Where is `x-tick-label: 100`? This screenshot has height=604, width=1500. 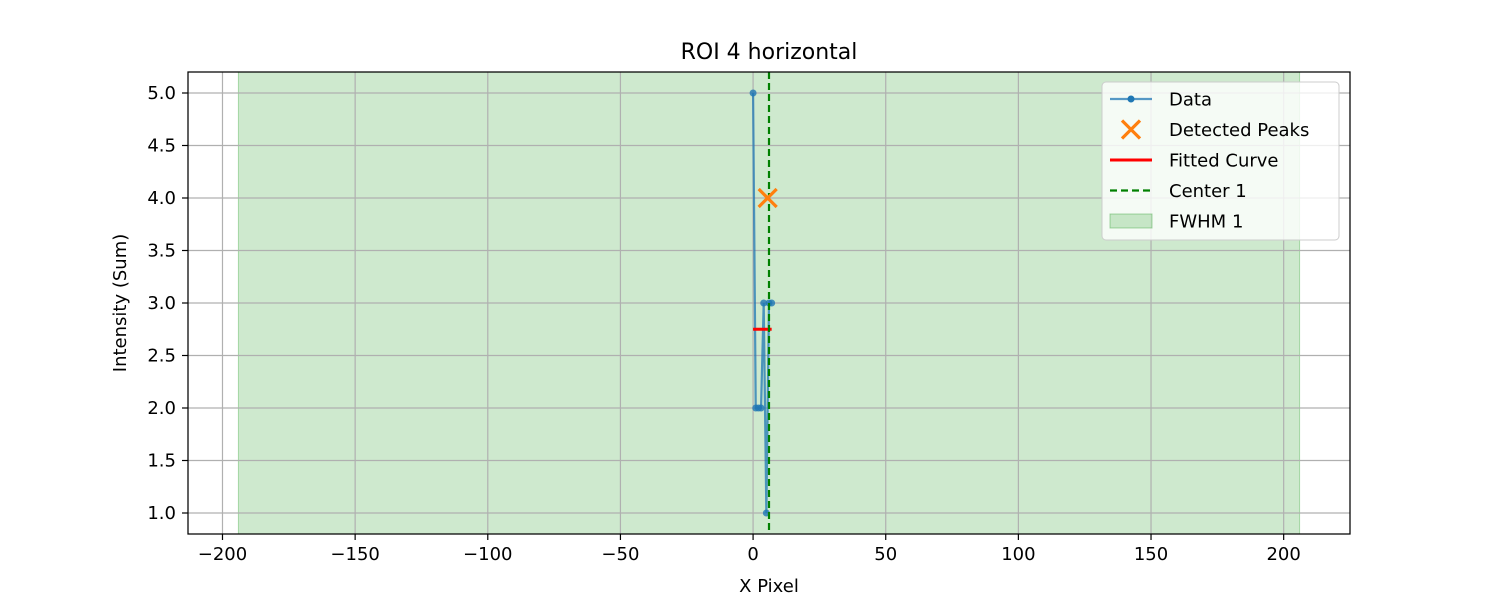
x-tick-label: 100 is located at coordinates (1018, 554).